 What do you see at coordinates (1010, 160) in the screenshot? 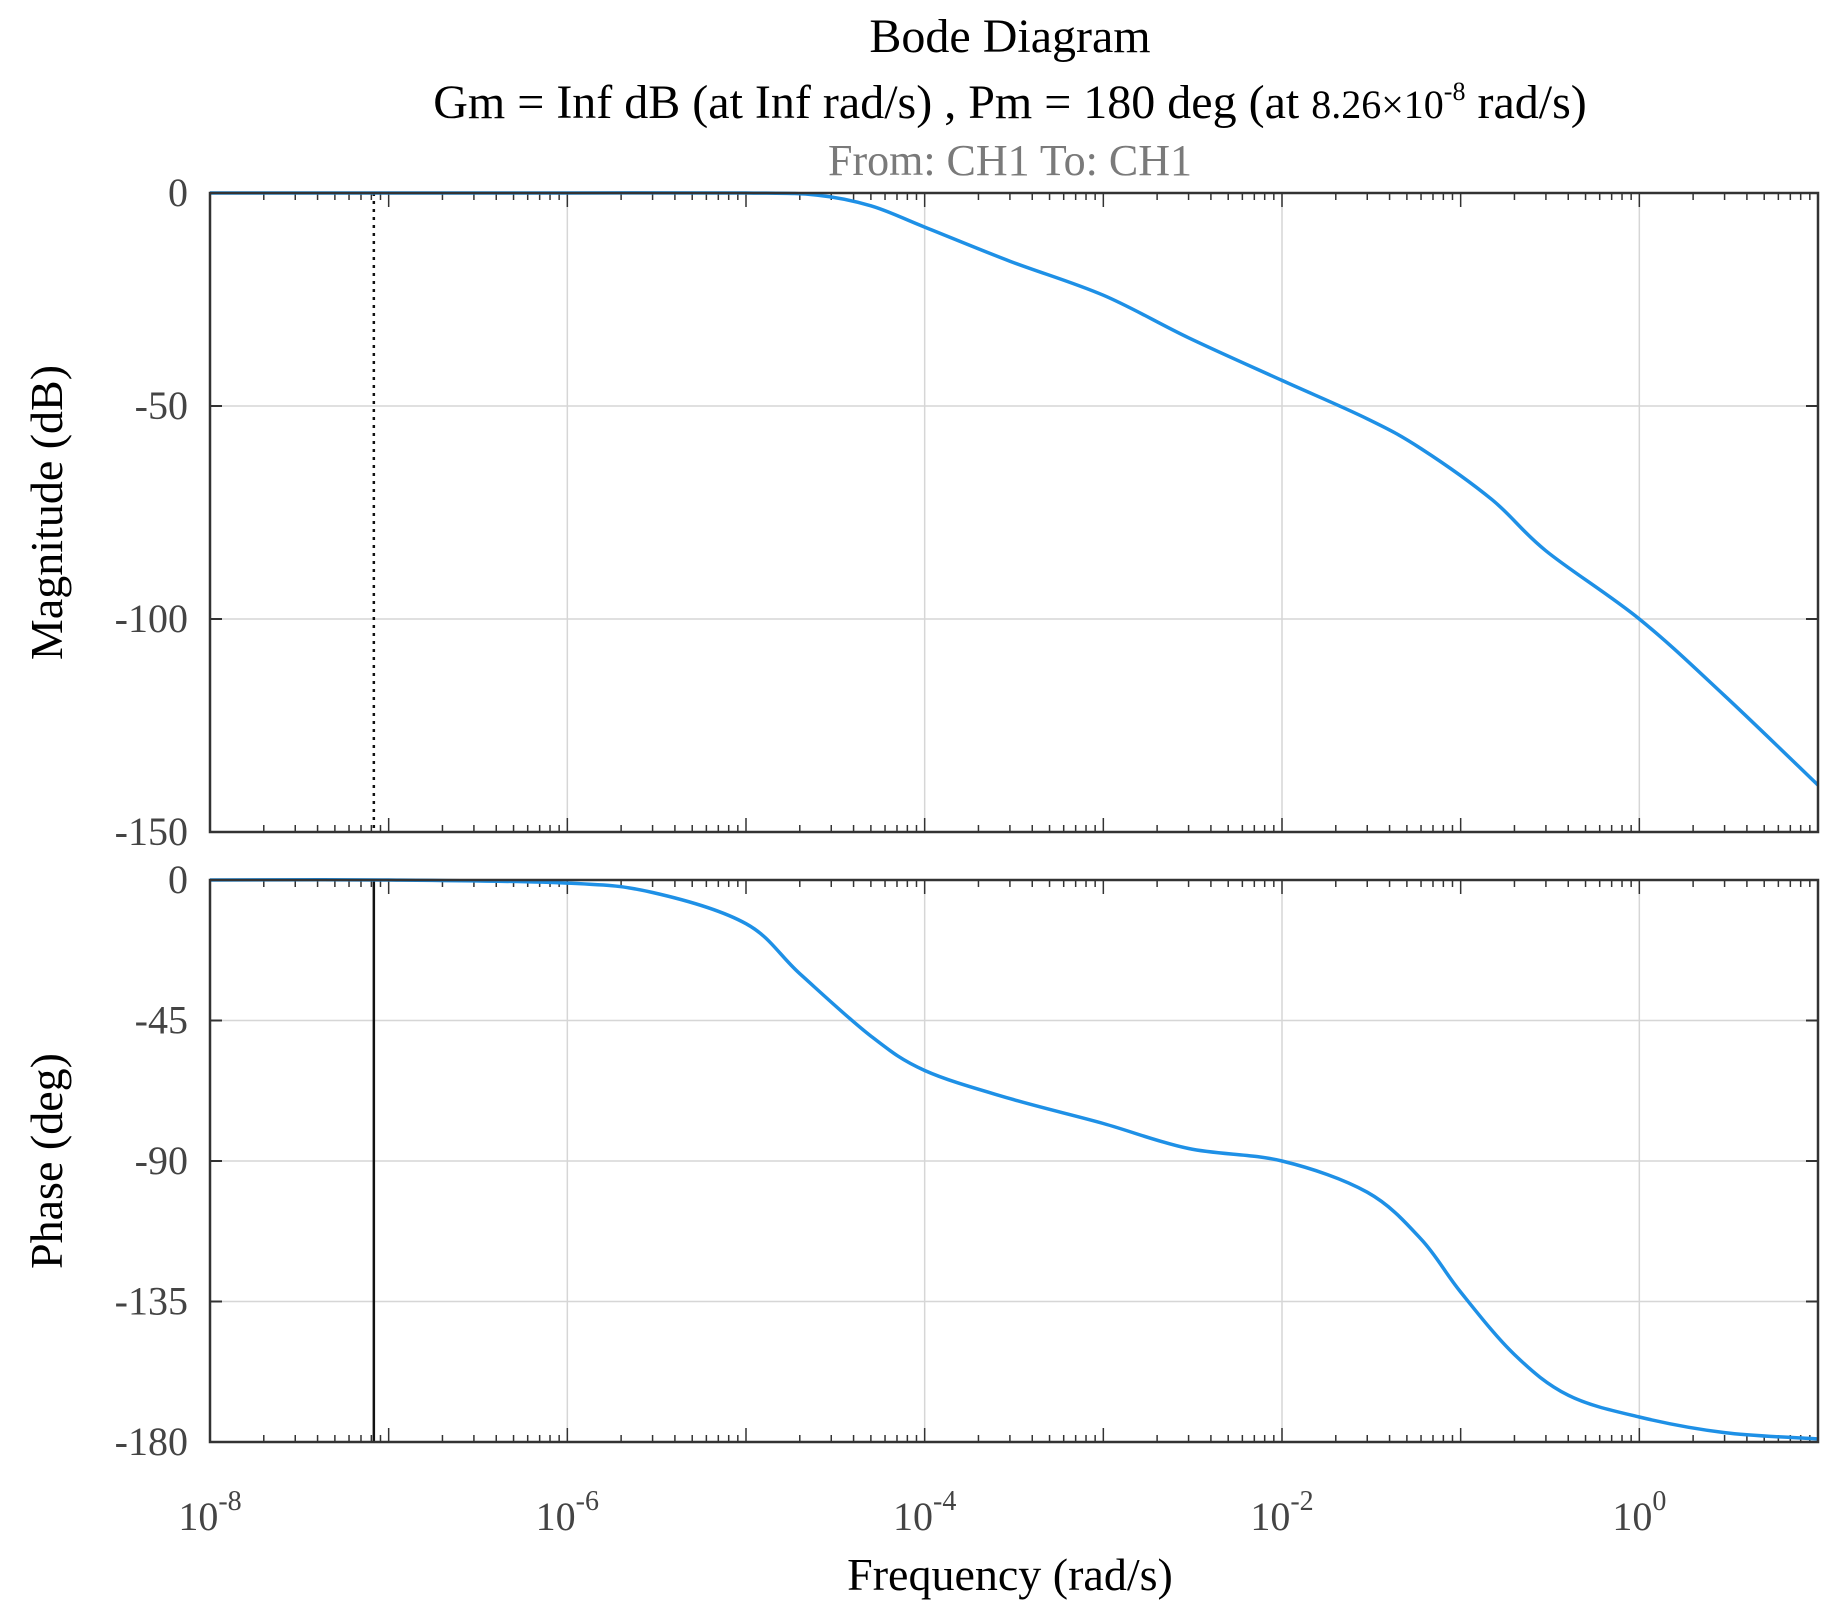
I see `io-label: From: CH1 To: CH1` at bounding box center [1010, 160].